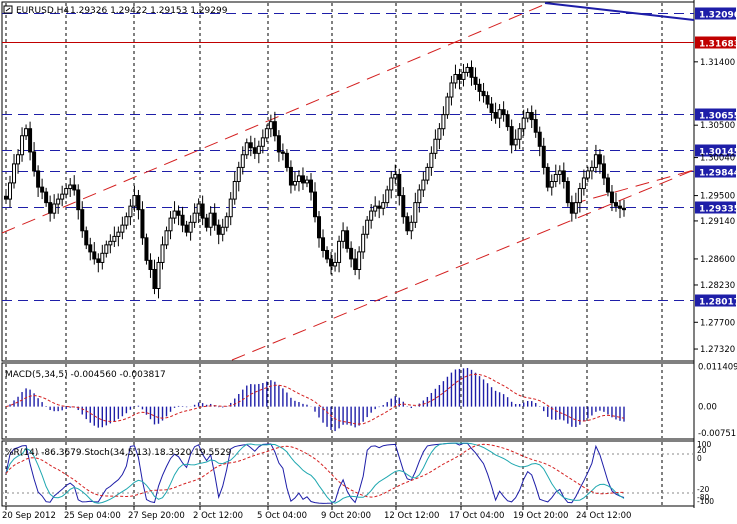 The width and height of the screenshot is (737, 524). Describe the element at coordinates (717, 222) in the screenshot. I see `price-tick-label: 1.29140` at that location.